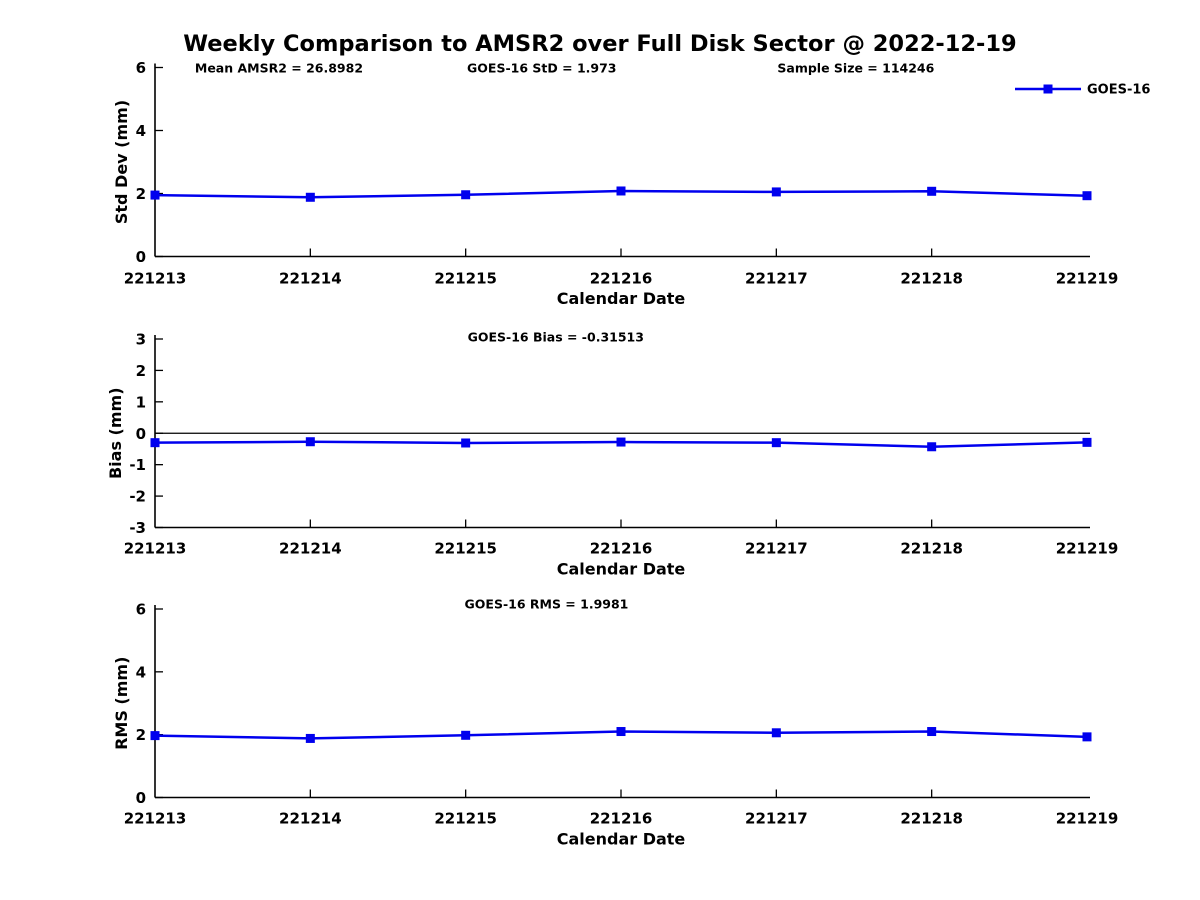 The height and width of the screenshot is (900, 1200). Describe the element at coordinates (556, 337) in the screenshot. I see `annotation-text: GOES-16 Bias = -0.31513` at that location.